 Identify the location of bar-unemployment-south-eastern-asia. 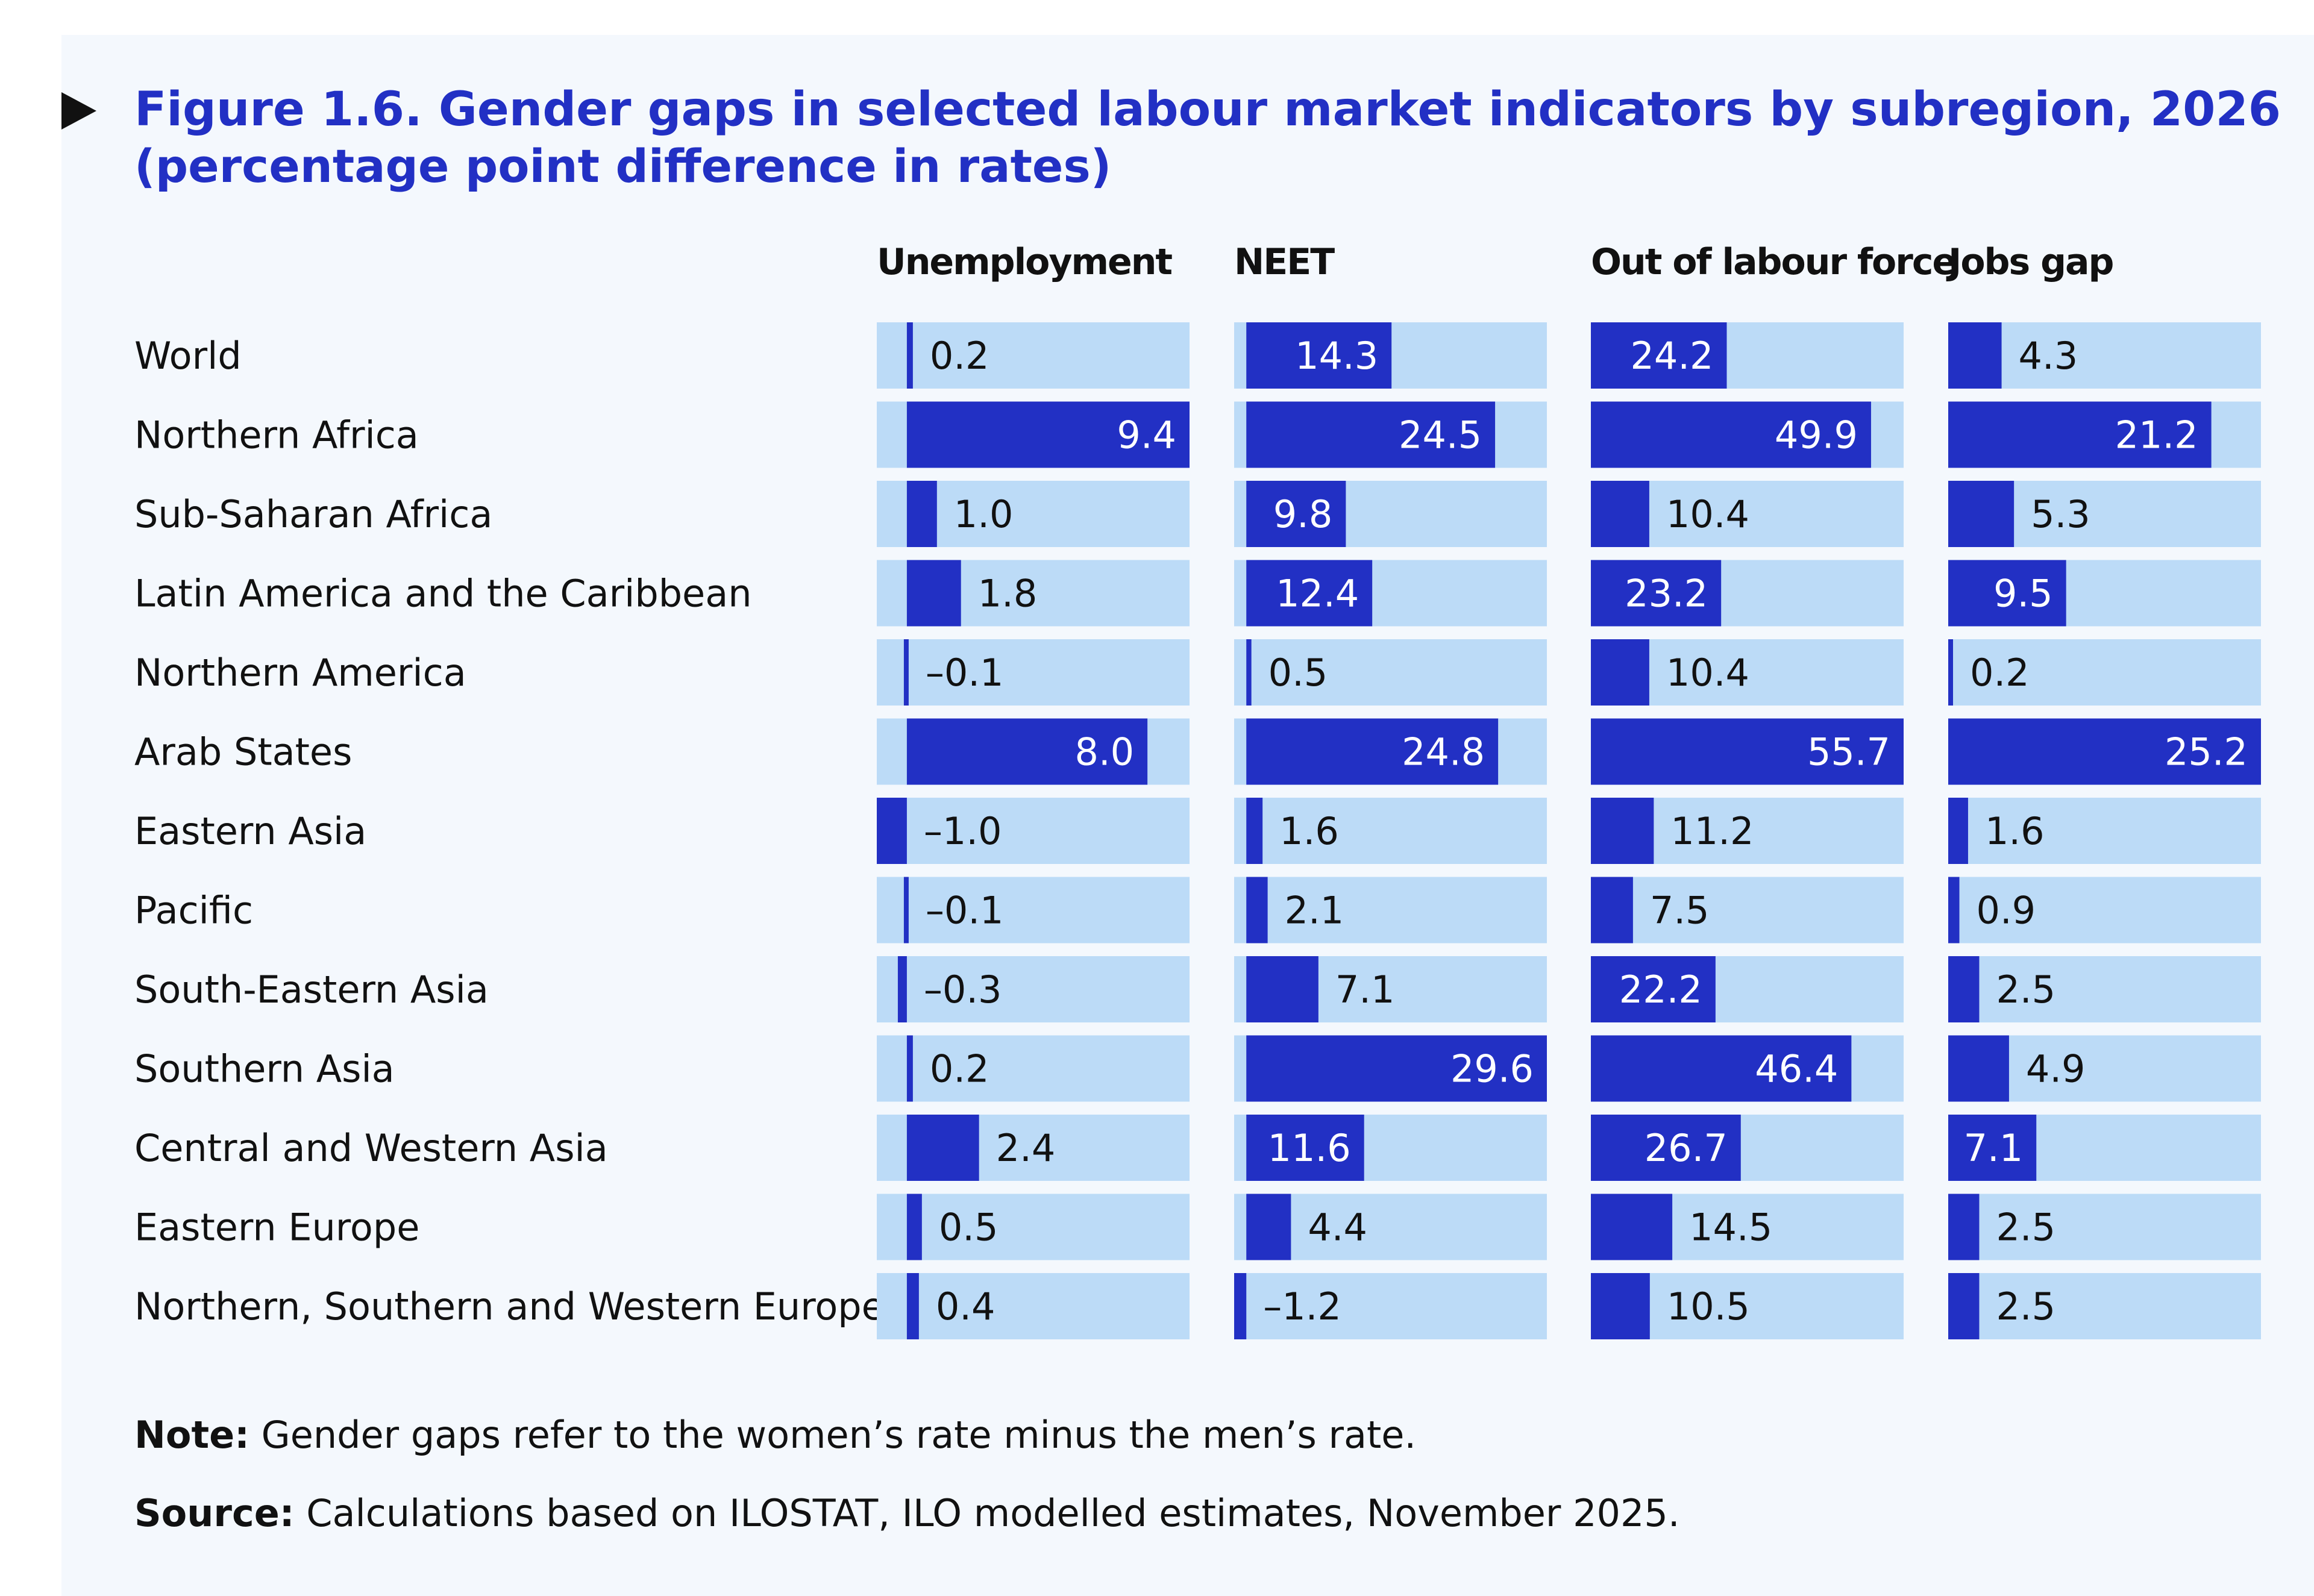
(902, 989).